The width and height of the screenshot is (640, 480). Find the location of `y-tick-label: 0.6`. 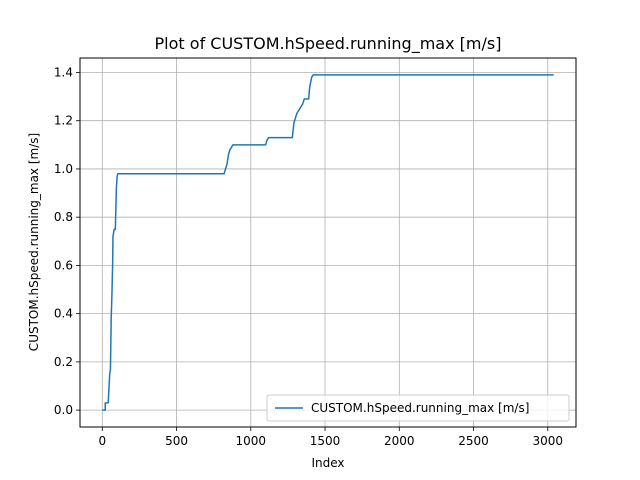

y-tick-label: 0.6 is located at coordinates (63, 265).